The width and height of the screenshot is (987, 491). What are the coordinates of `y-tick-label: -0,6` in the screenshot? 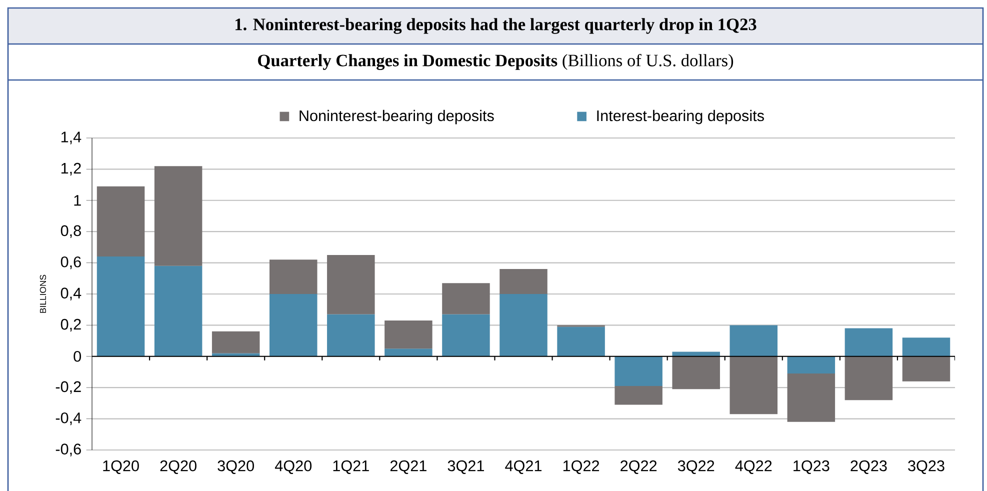 It's located at (68, 450).